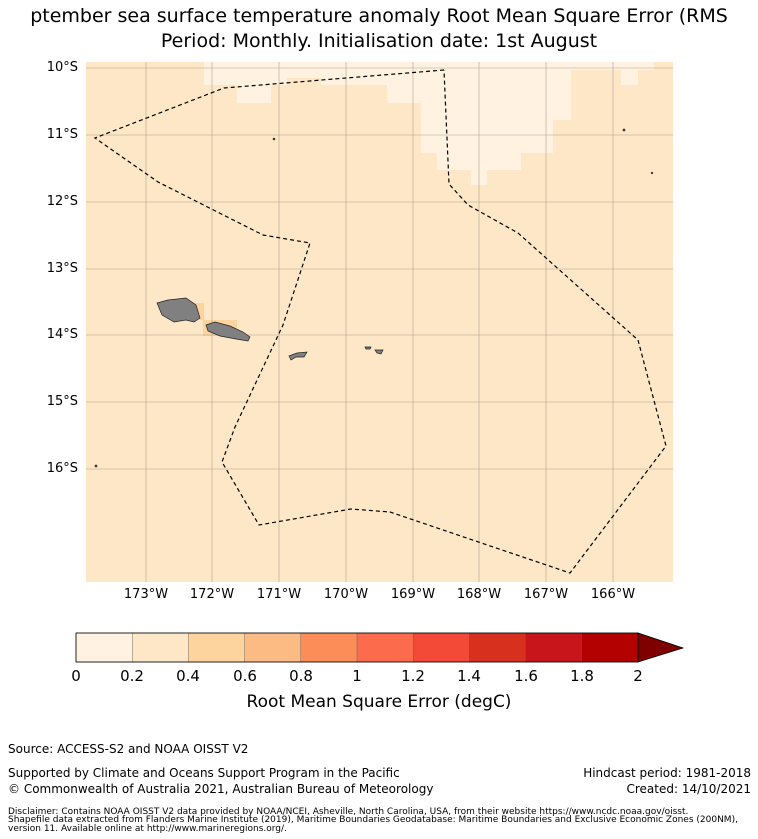 This screenshot has width=758, height=839. I want to click on colorbar-tick: 1.8, so click(582, 676).